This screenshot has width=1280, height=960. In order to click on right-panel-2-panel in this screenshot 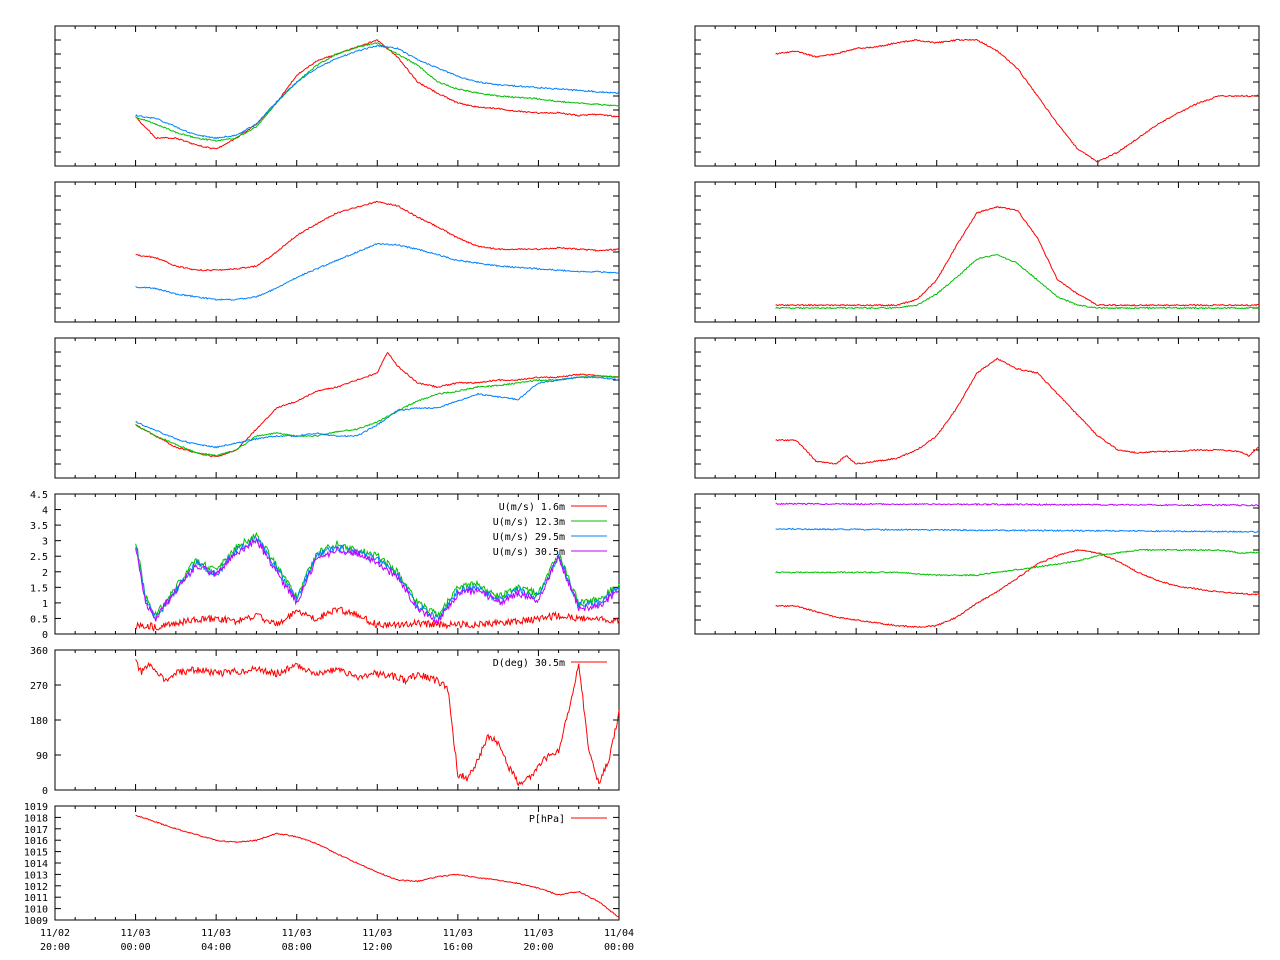, I will do `click(977, 252)`.